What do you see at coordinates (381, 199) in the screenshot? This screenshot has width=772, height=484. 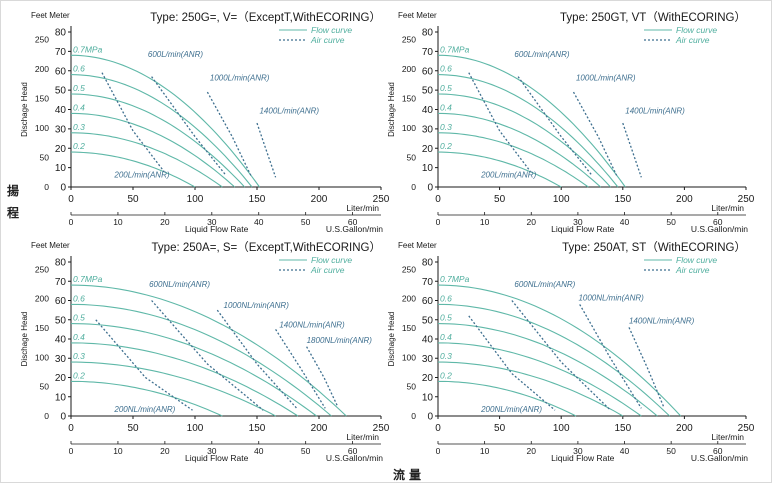 I see `x-tick-label: 250` at bounding box center [381, 199].